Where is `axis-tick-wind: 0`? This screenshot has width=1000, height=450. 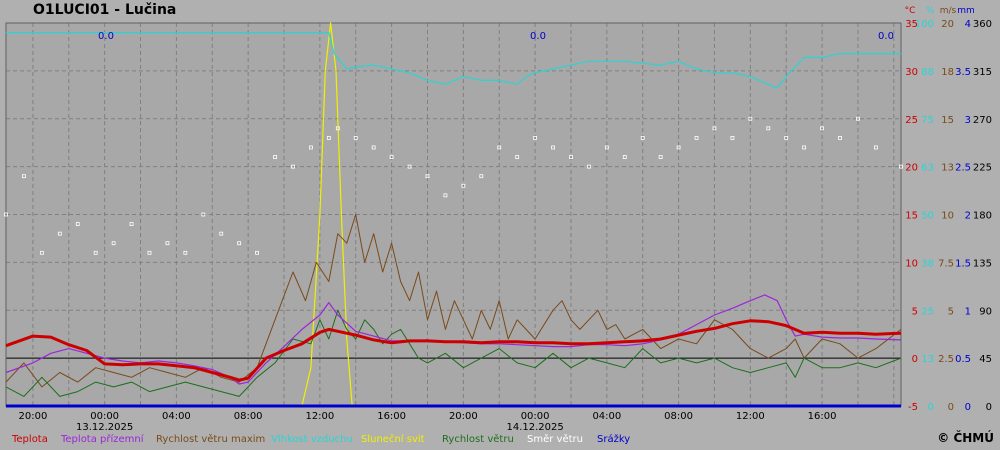
axis-tick-wind: 0 is located at coordinates (951, 407).